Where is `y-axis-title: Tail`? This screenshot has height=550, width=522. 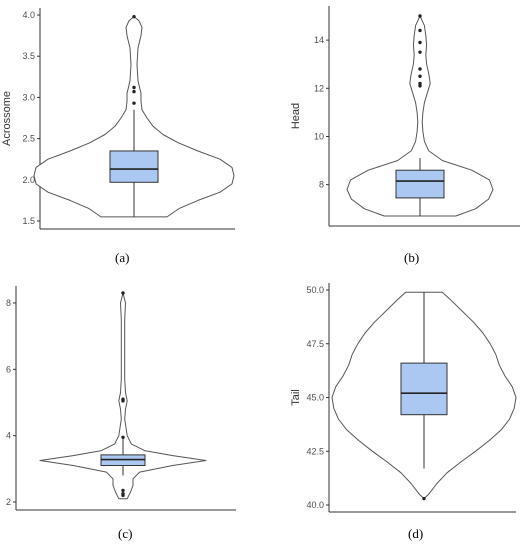
y-axis-title: Tail is located at coordinates (296, 397).